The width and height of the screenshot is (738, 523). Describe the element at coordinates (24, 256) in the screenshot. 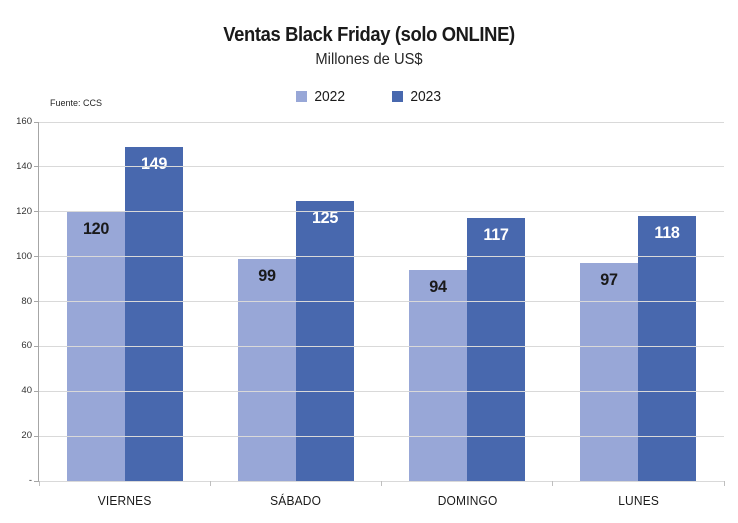

I see `y-axis-label-100: 100` at that location.